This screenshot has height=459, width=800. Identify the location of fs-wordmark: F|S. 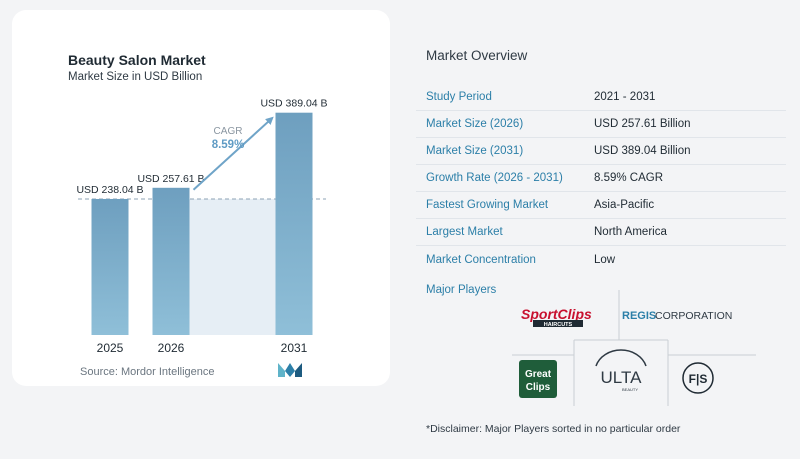
(698, 379).